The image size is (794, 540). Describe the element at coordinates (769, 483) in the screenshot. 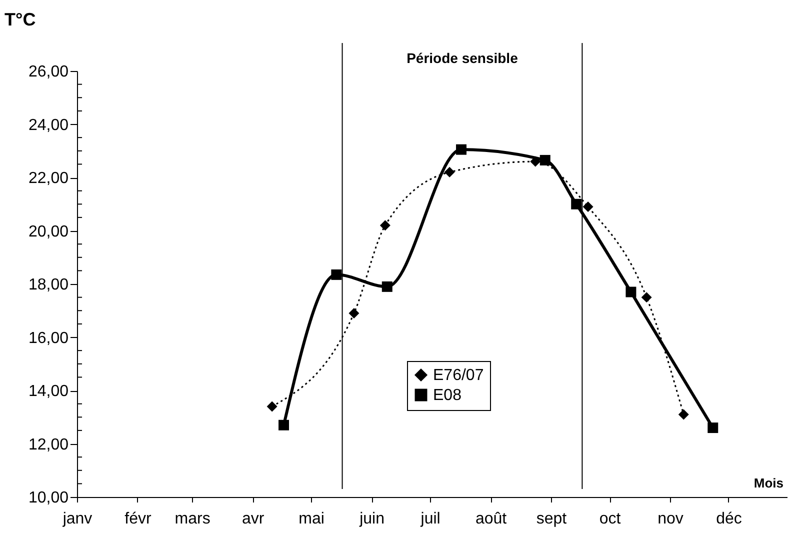

I see `x-axis-title: Mois` at that location.